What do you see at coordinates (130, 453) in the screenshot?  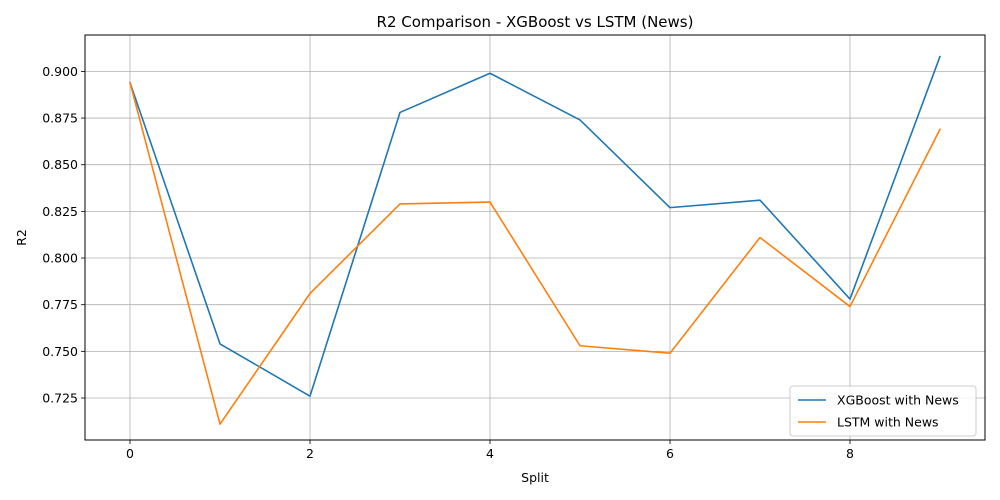 I see `x-tick-label: 0` at bounding box center [130, 453].